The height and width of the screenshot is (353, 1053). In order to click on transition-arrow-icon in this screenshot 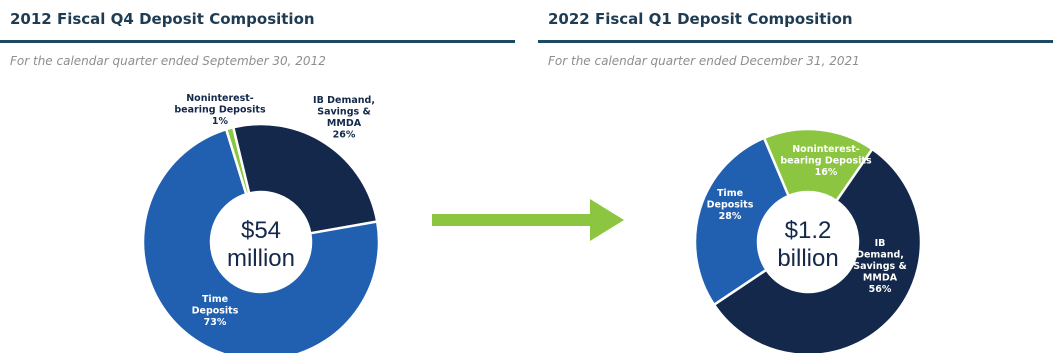, I will do `click(532, 220)`.